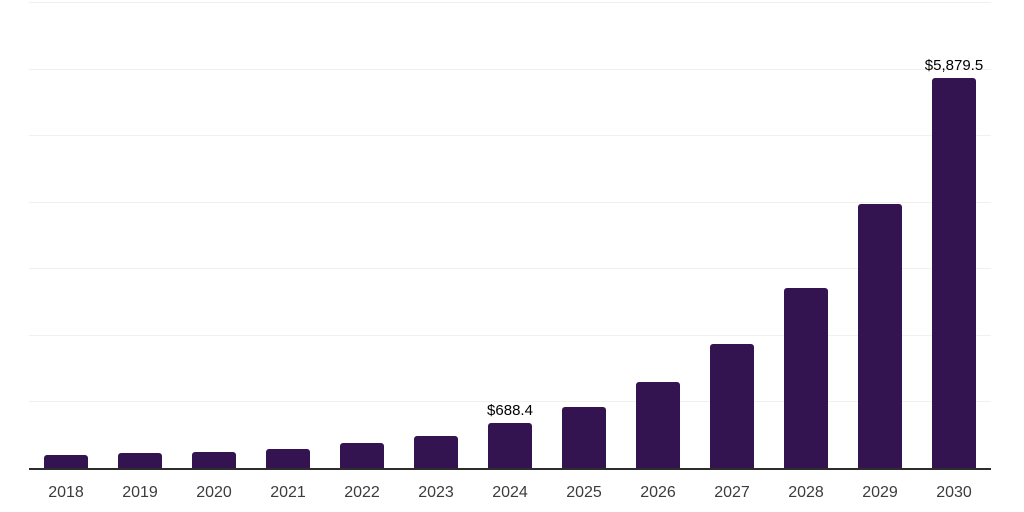 This screenshot has height=512, width=1024. Describe the element at coordinates (140, 492) in the screenshot. I see `x-tick-2019: 2019` at that location.